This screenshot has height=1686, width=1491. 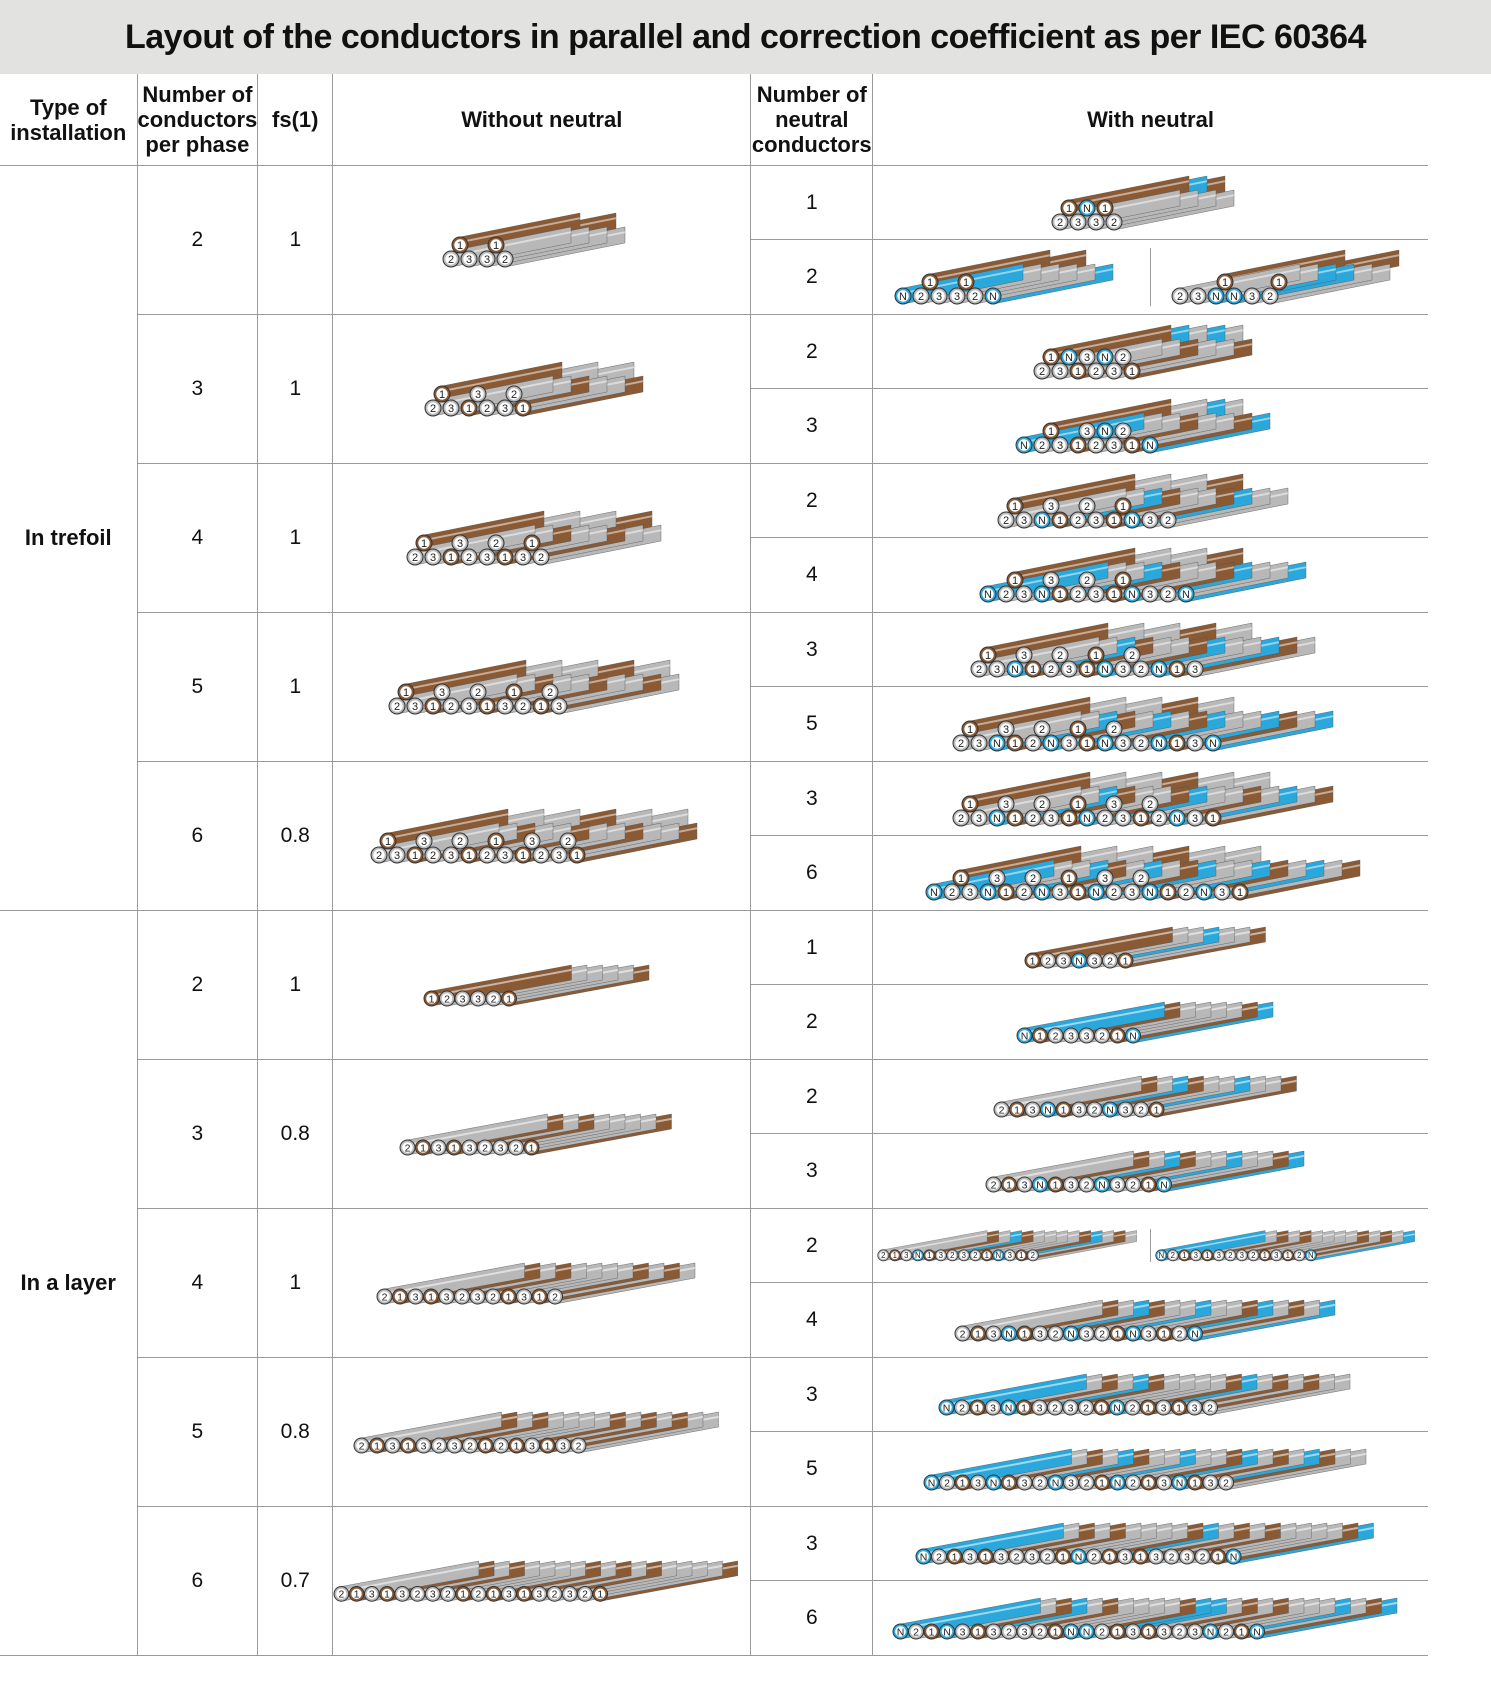 What do you see at coordinates (295, 1581) in the screenshot?
I see `correction-factor: 0.7` at bounding box center [295, 1581].